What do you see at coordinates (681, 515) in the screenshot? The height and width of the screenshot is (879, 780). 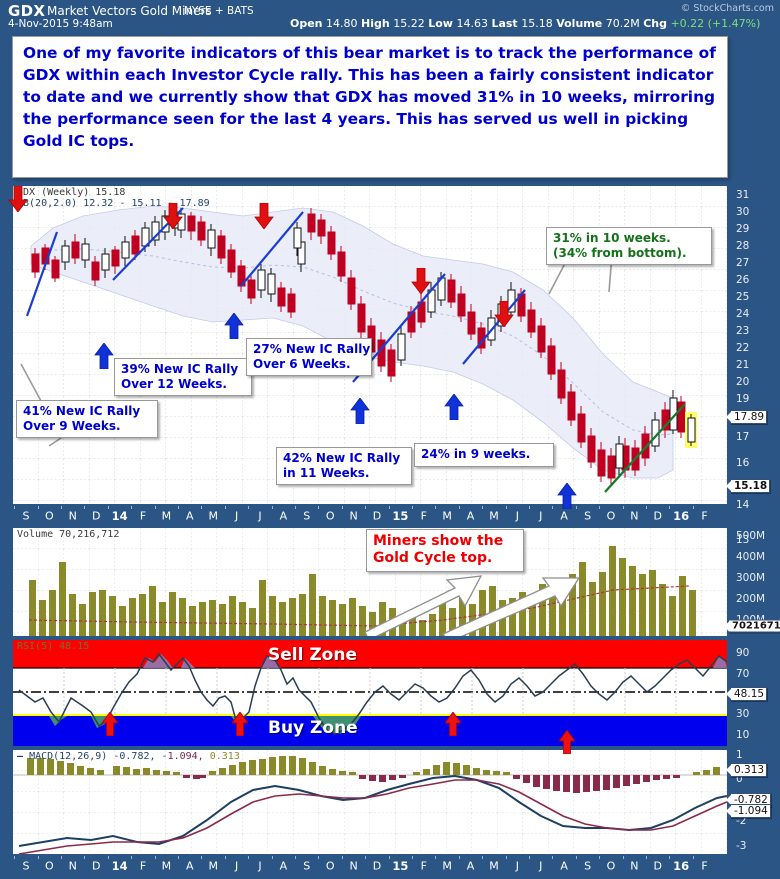 I see `x-axis-month-label: 16` at bounding box center [681, 515].